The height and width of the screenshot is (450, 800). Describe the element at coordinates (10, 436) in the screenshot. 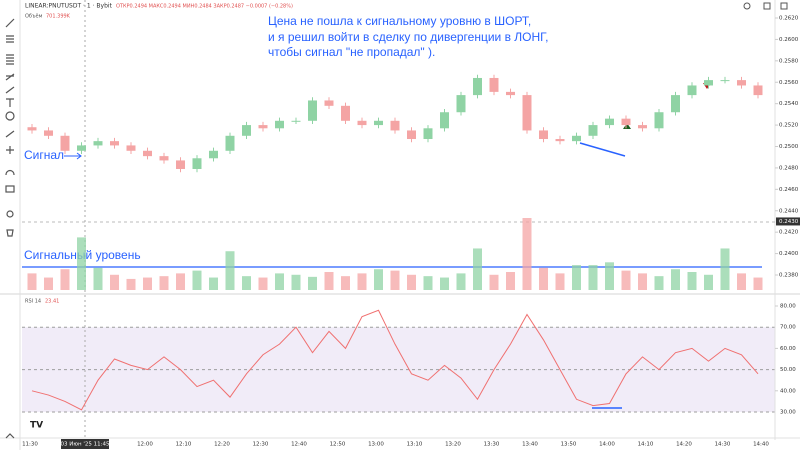

I see `tool-collapse` at that location.